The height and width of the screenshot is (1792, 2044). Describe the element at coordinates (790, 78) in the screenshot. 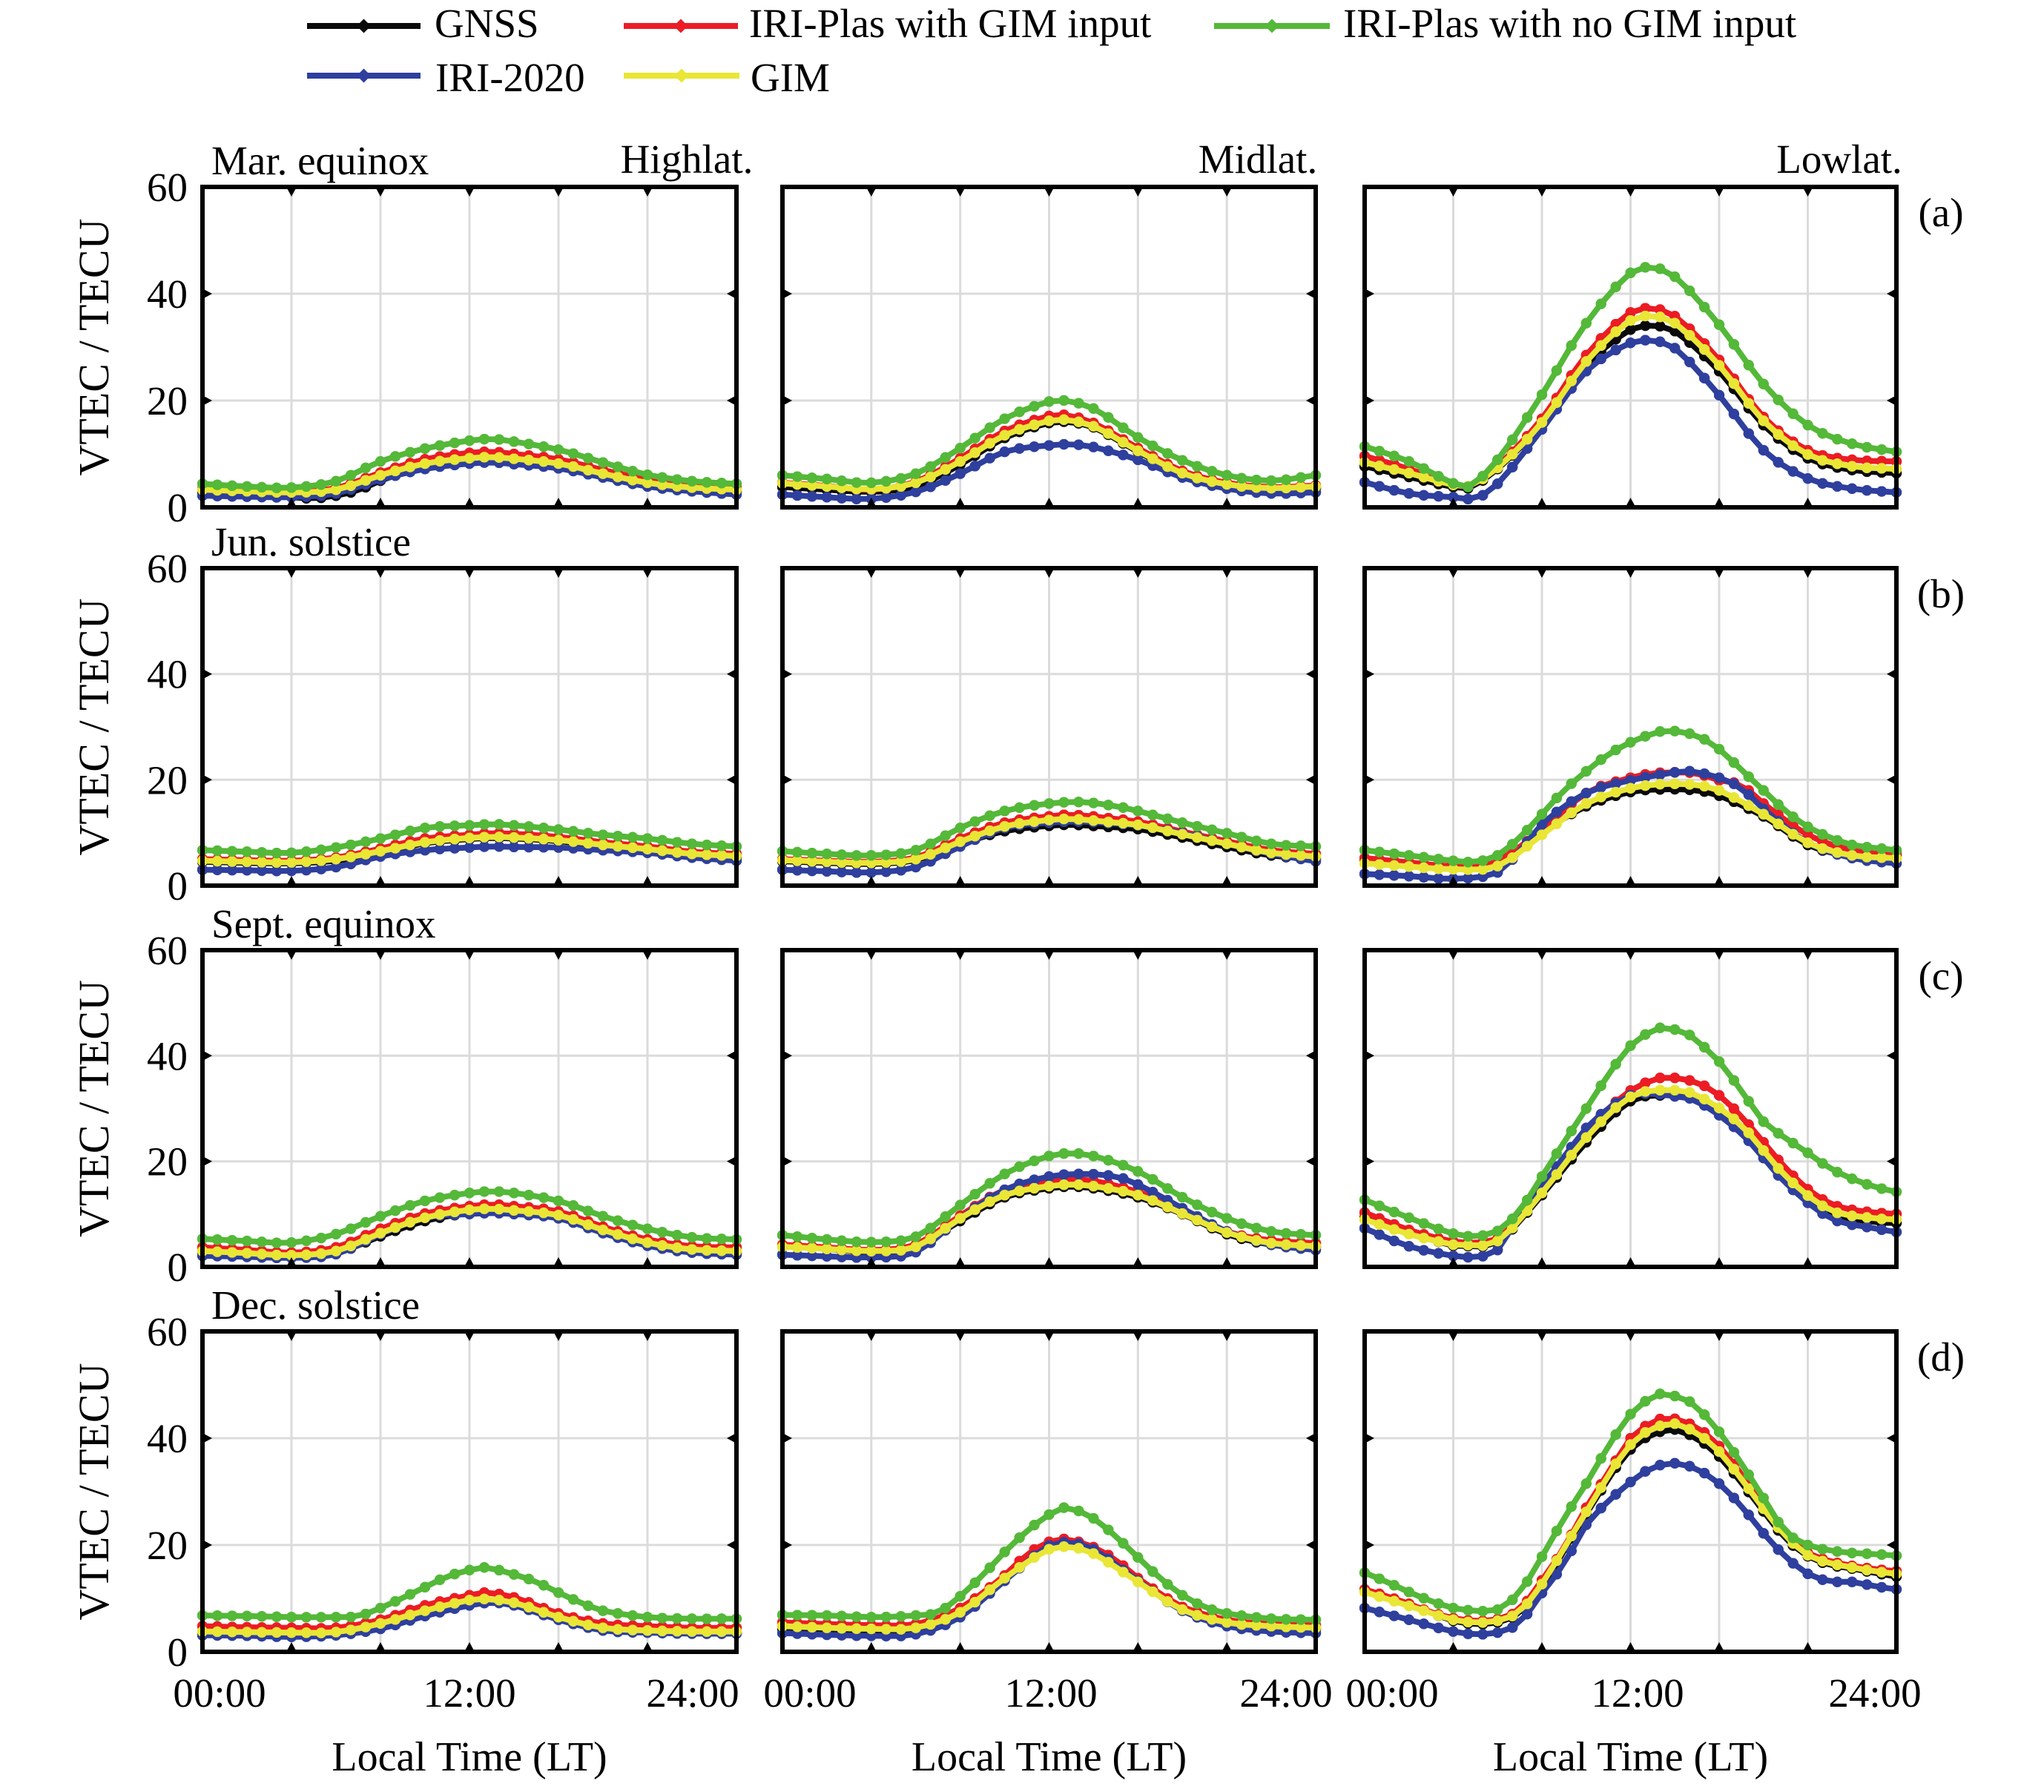

I see `svg-text: GIM` at that location.